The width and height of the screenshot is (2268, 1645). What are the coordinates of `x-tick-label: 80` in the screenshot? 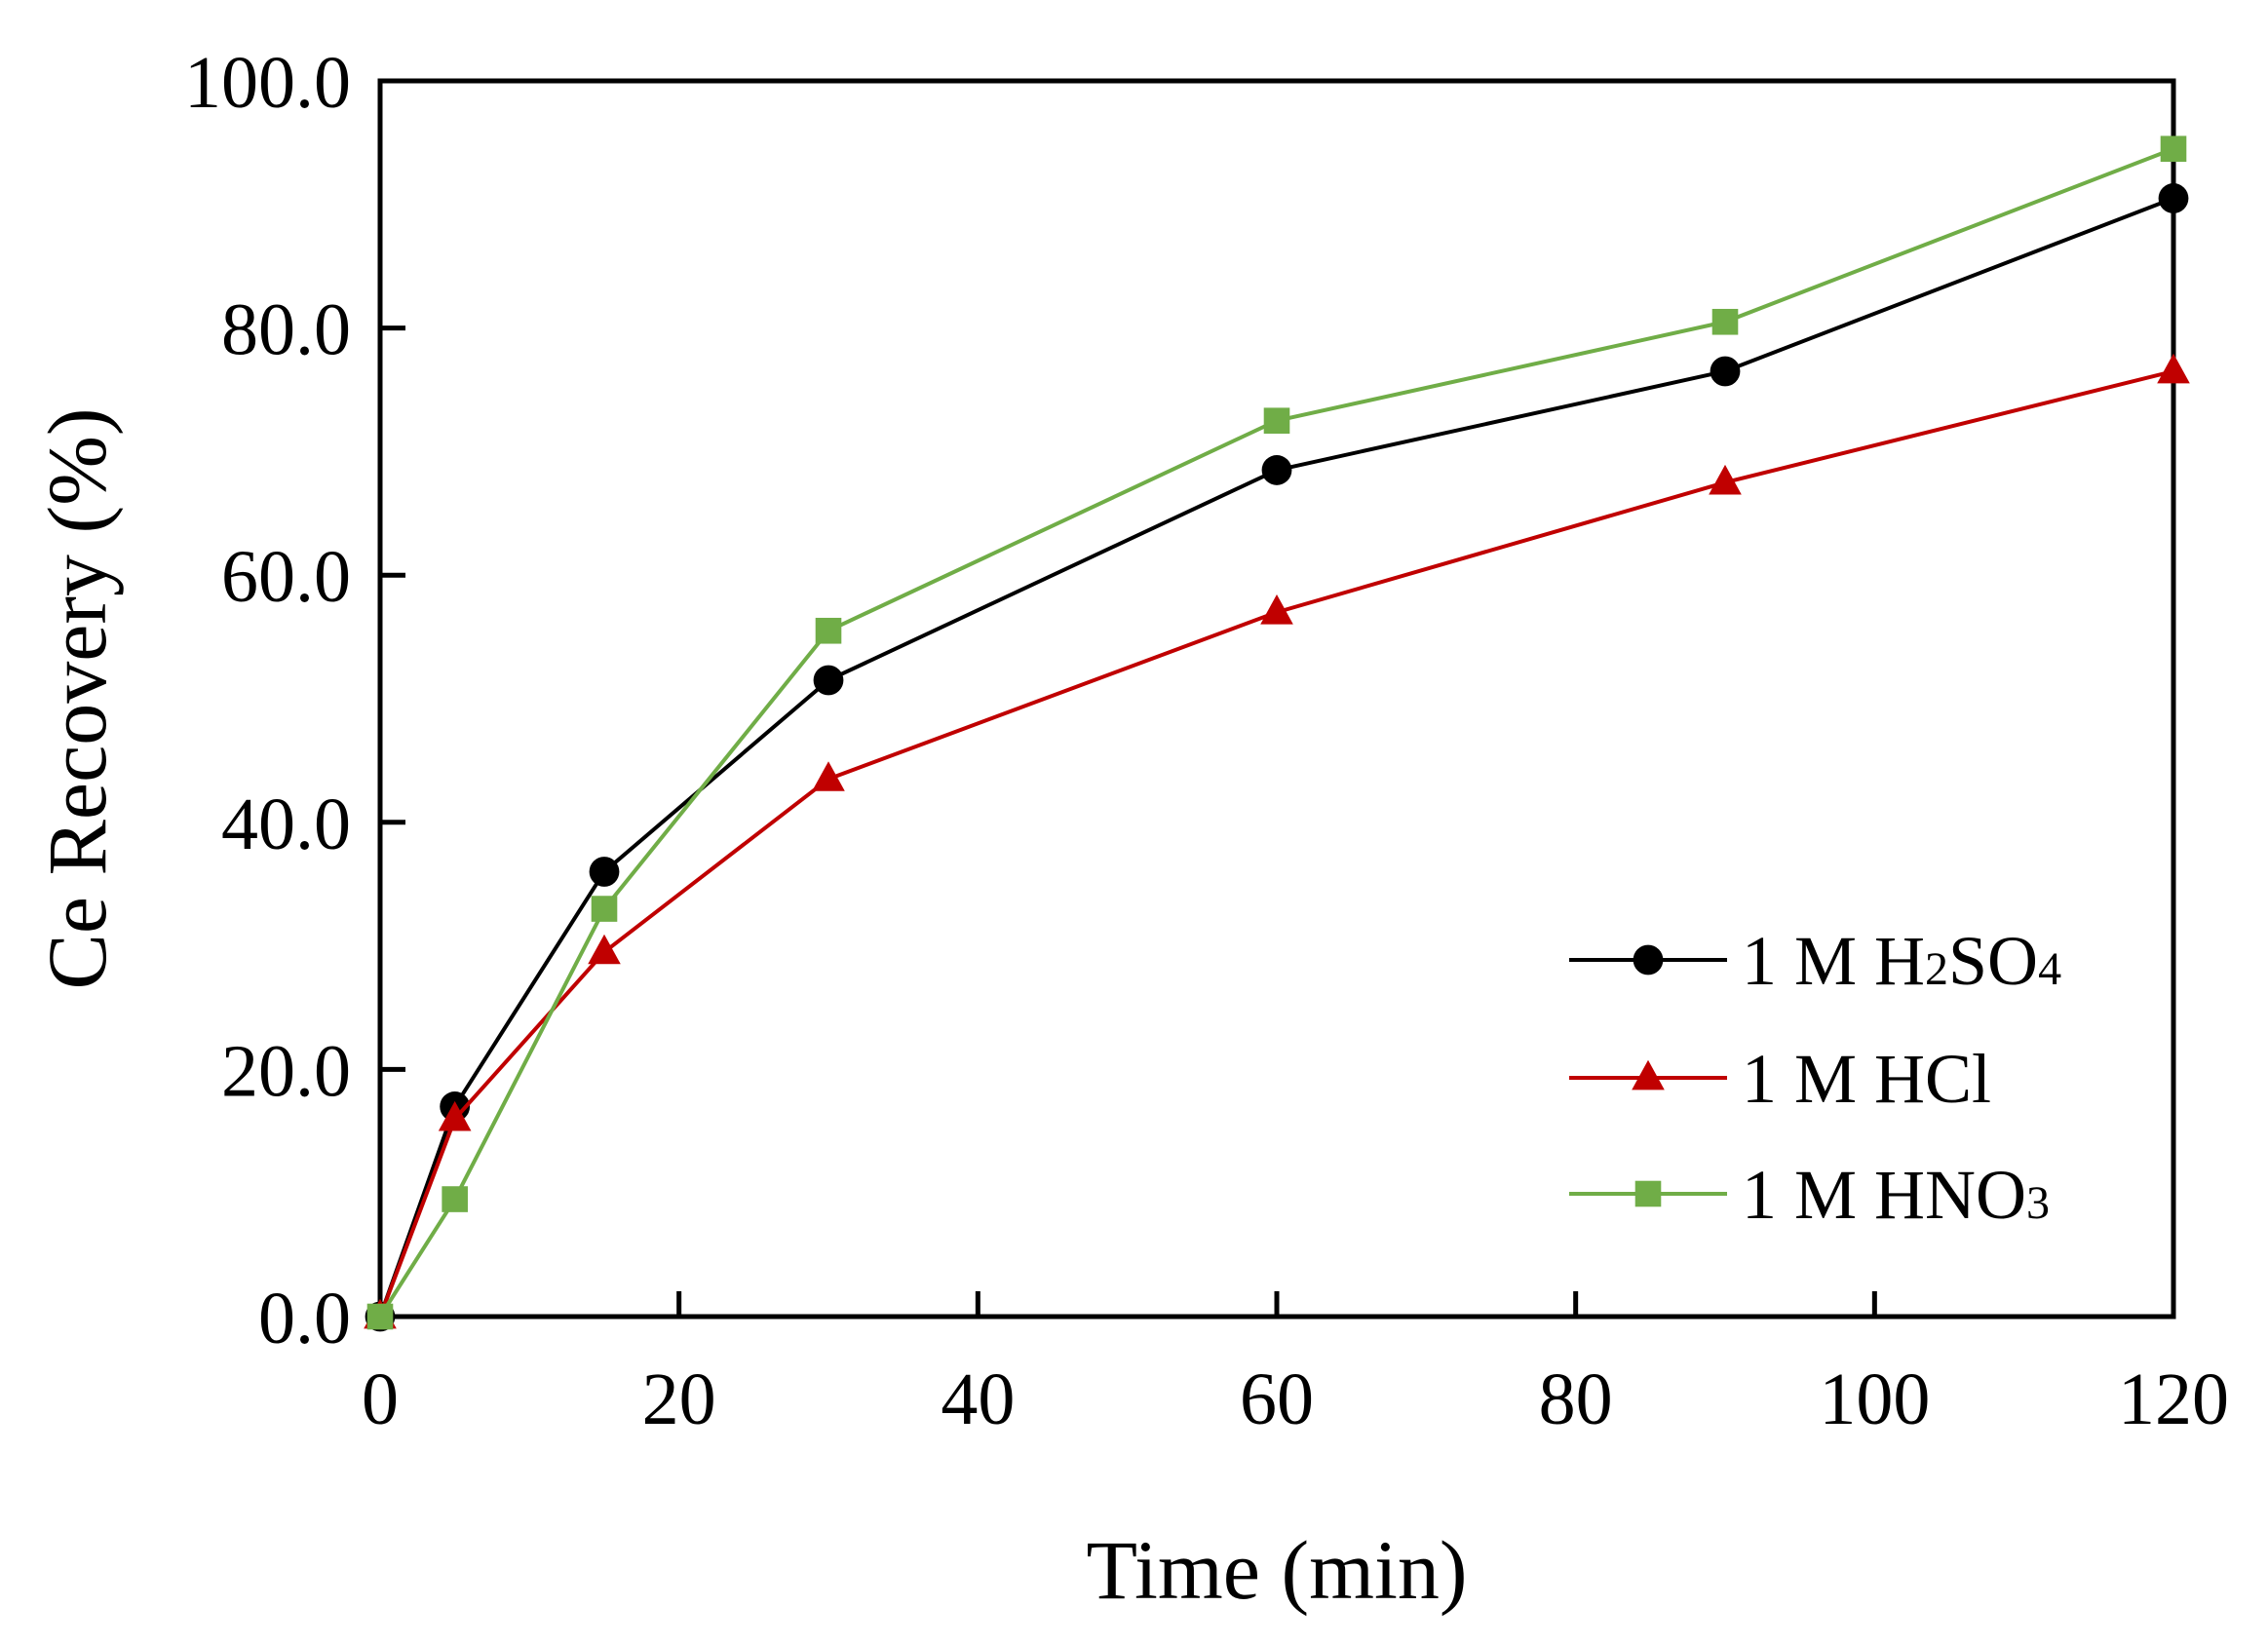 It's located at (1576, 1399).